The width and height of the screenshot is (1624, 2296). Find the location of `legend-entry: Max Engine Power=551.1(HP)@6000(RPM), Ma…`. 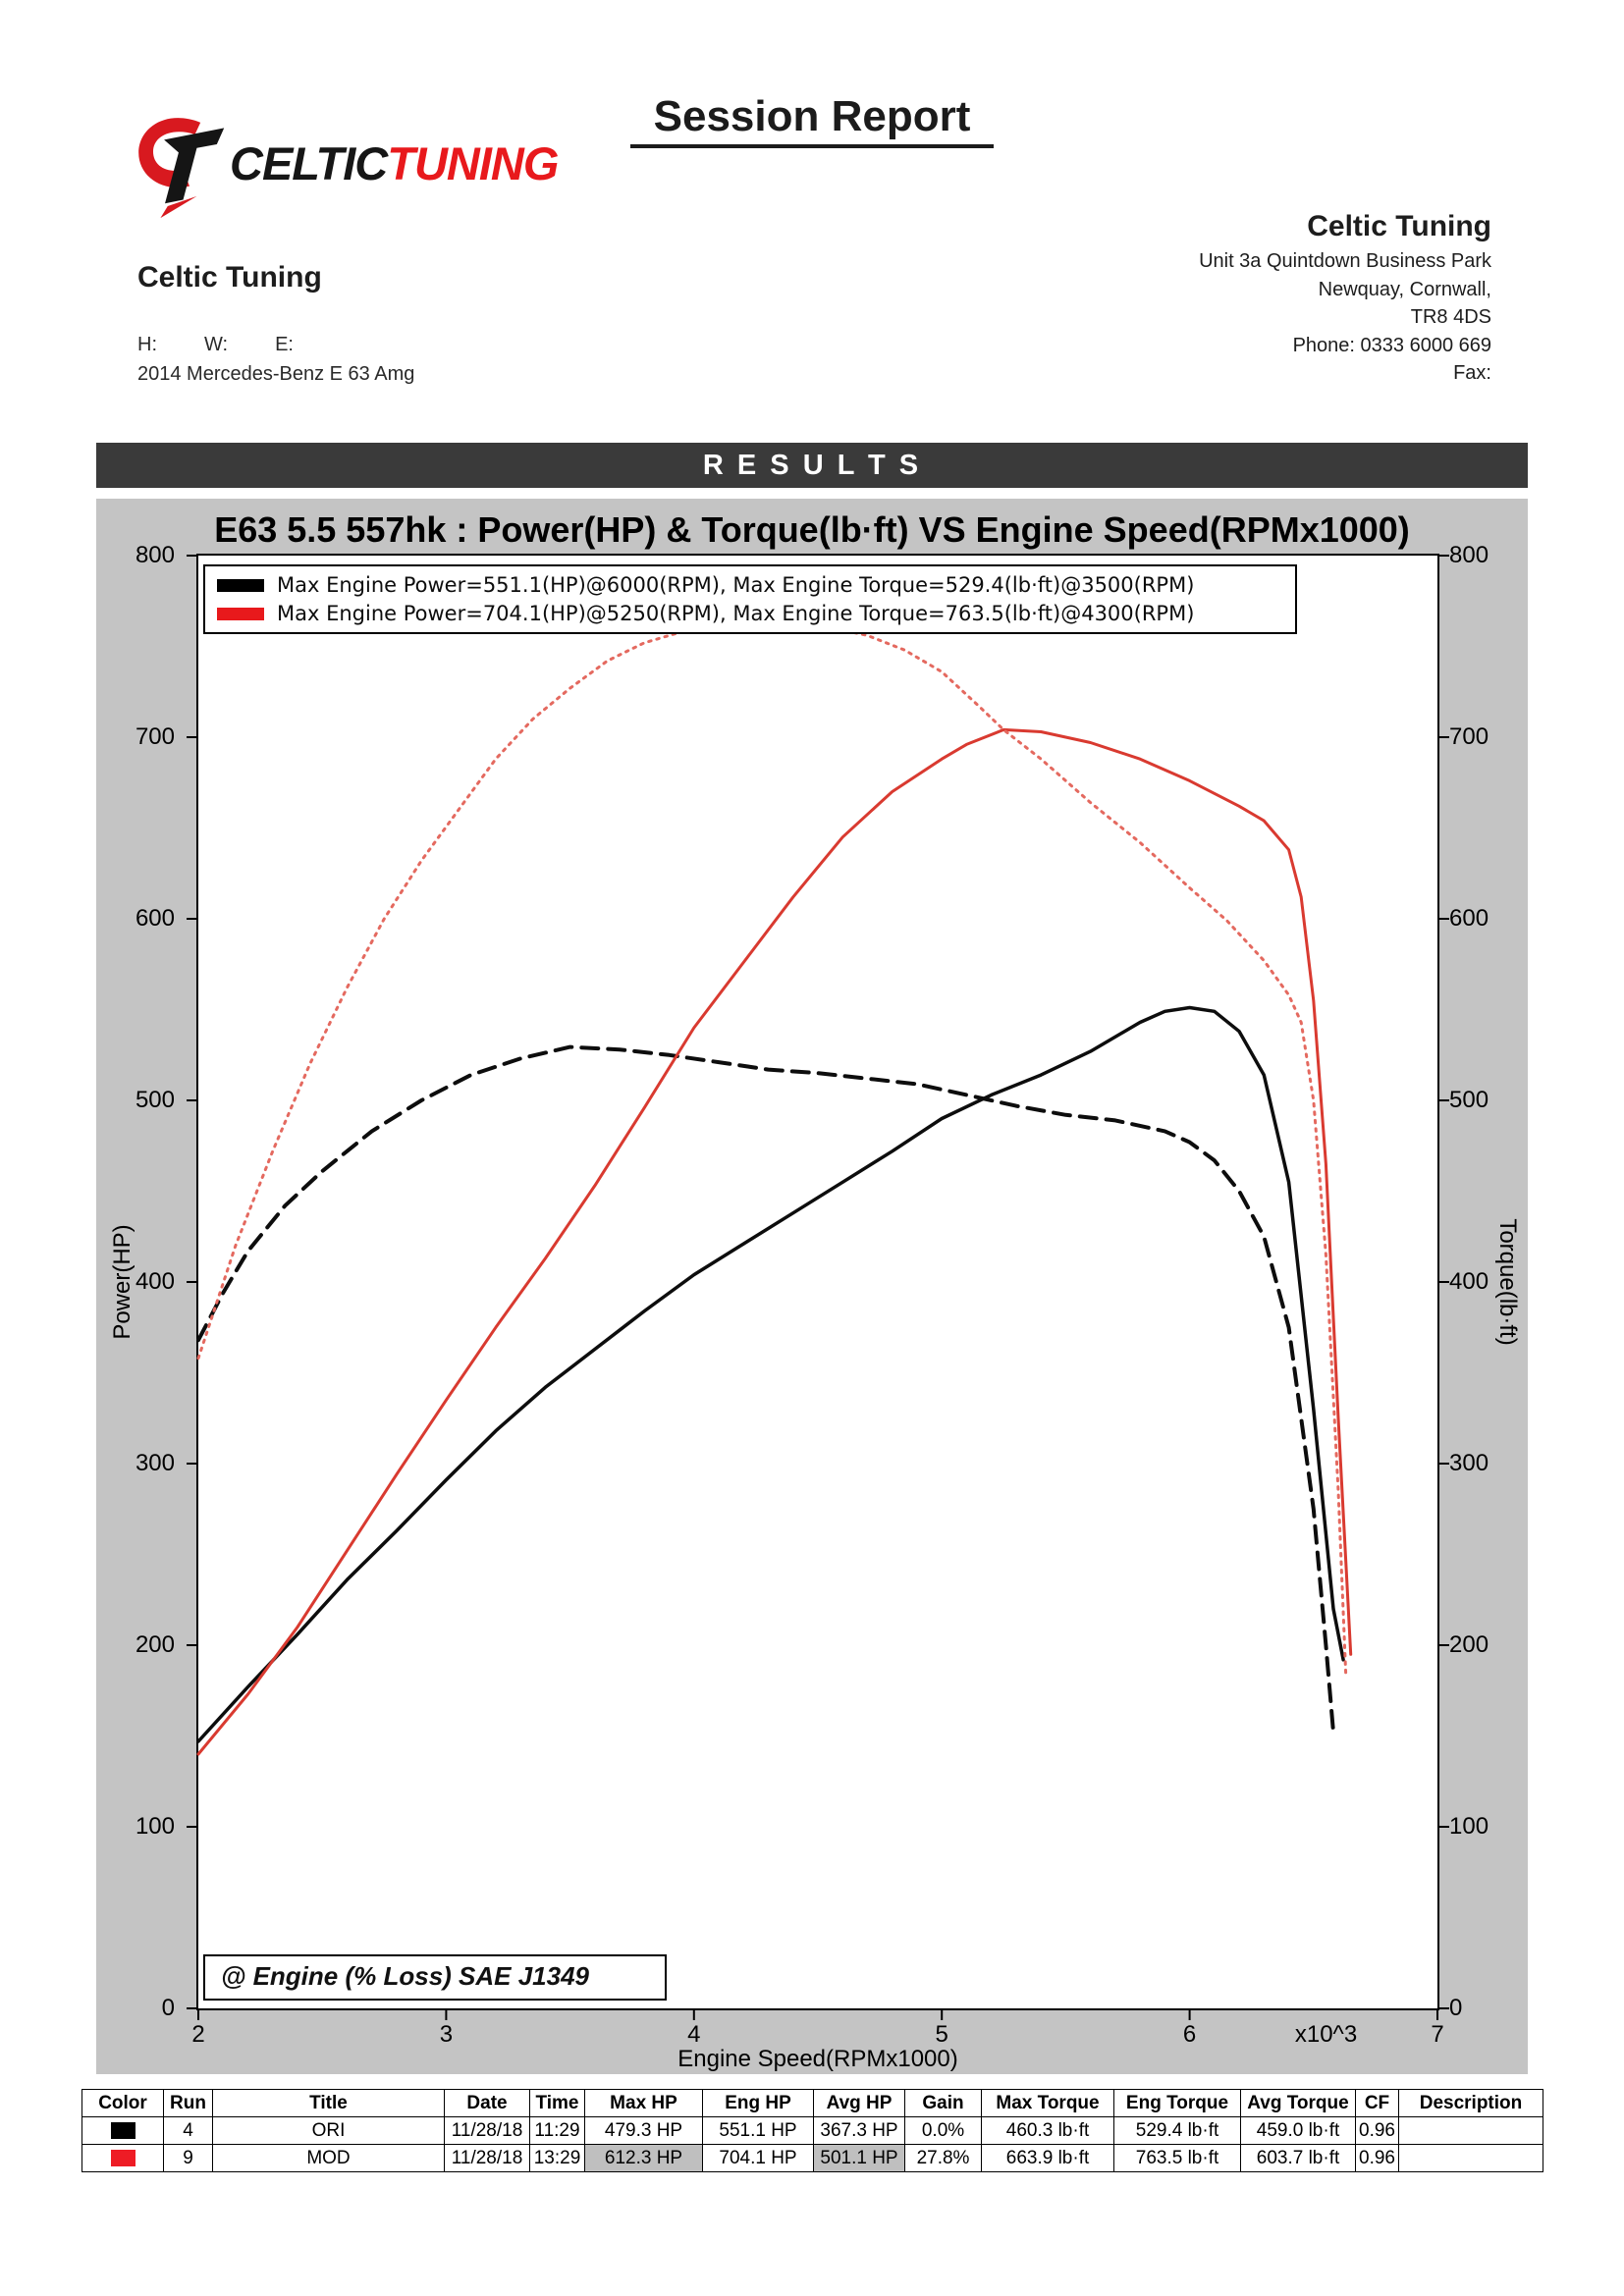

legend-entry: Max Engine Power=551.1(HP)@6000(RPM), Ma… is located at coordinates (750, 585).